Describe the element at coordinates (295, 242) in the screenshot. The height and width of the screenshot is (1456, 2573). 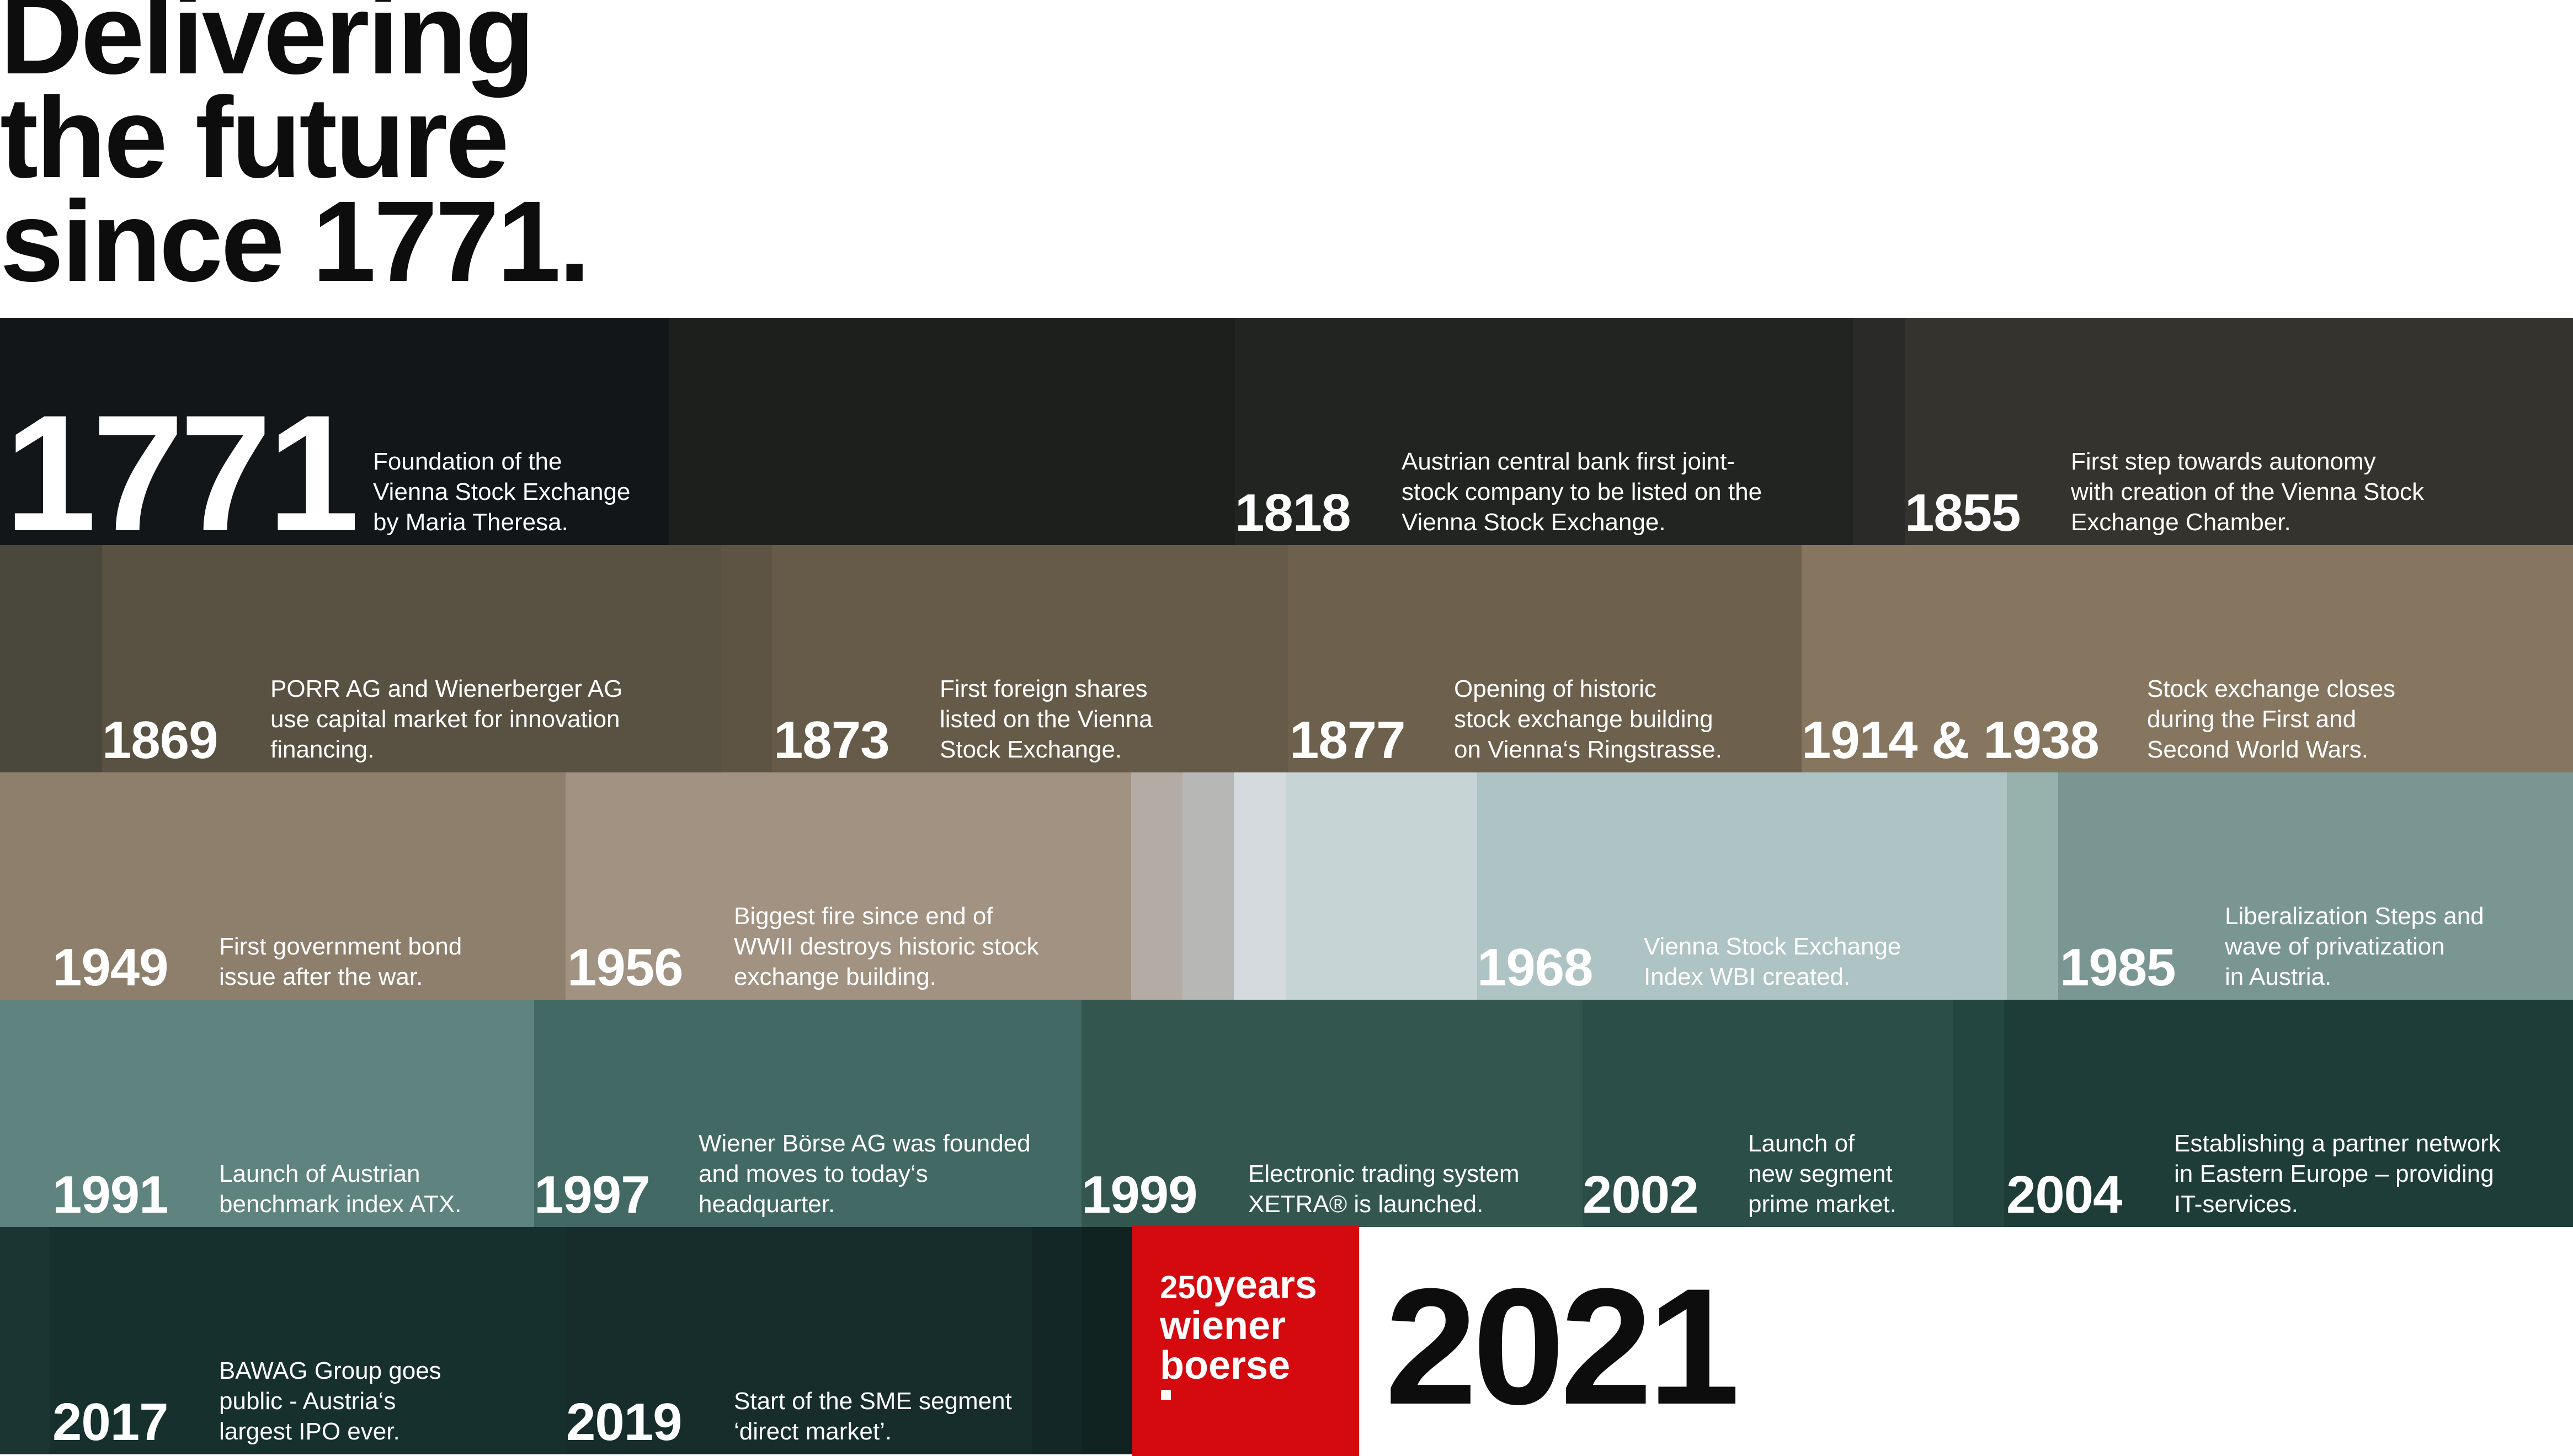
I see `headline-line-3: since 1771.` at that location.